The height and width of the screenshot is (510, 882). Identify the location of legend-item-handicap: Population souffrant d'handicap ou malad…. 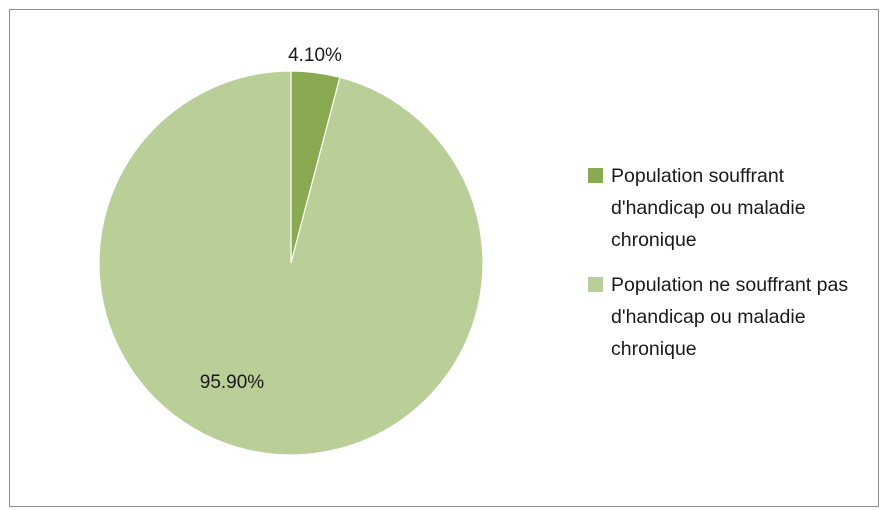
(730, 208).